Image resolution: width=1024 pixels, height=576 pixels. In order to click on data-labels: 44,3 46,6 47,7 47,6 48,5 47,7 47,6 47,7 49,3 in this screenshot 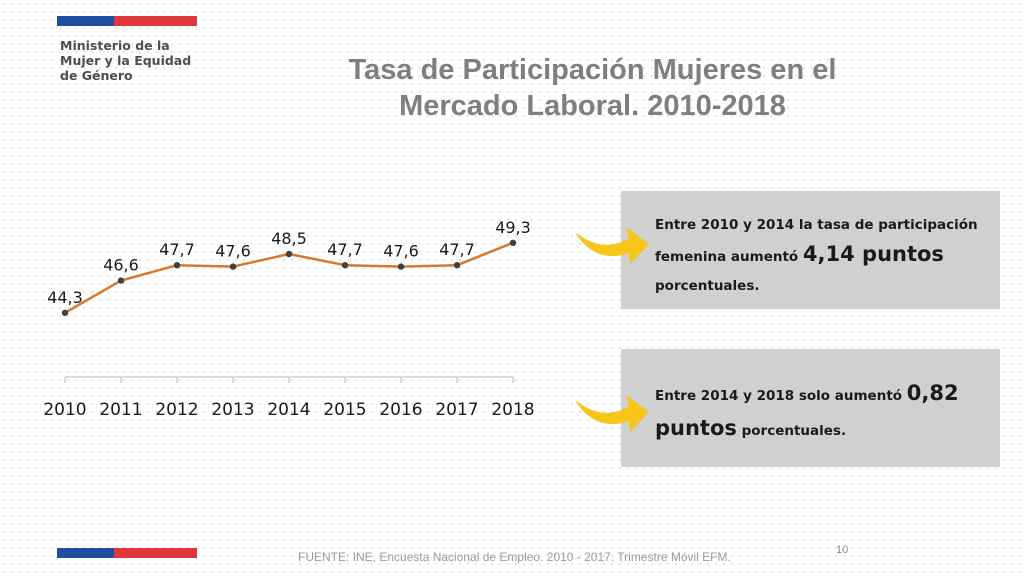, I will do `click(289, 262)`.